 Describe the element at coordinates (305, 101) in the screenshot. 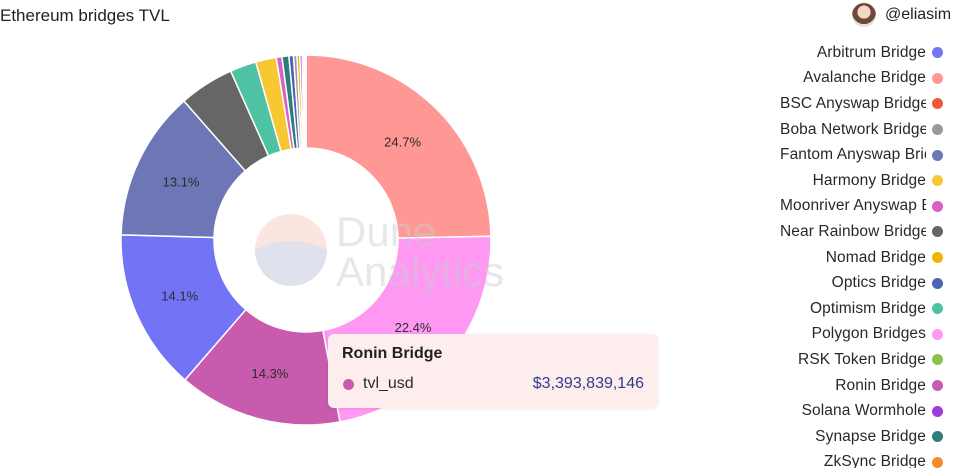

I see `slice-rsk-token-bridge` at that location.